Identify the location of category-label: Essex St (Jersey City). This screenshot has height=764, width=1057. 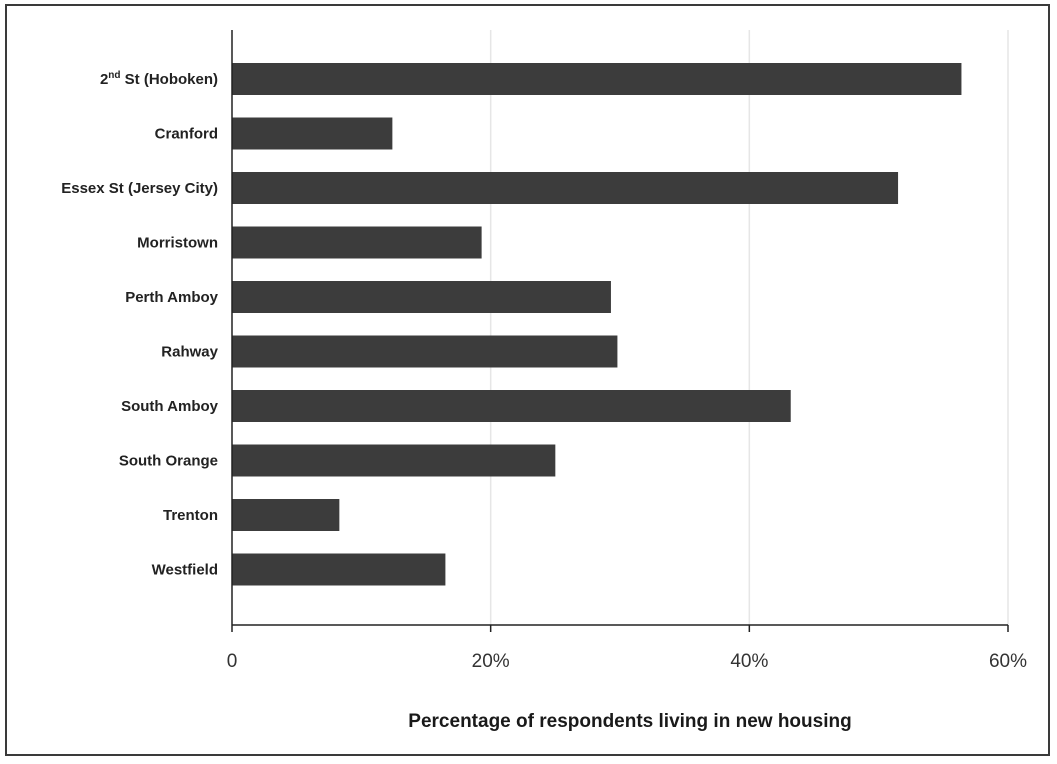
(139, 188).